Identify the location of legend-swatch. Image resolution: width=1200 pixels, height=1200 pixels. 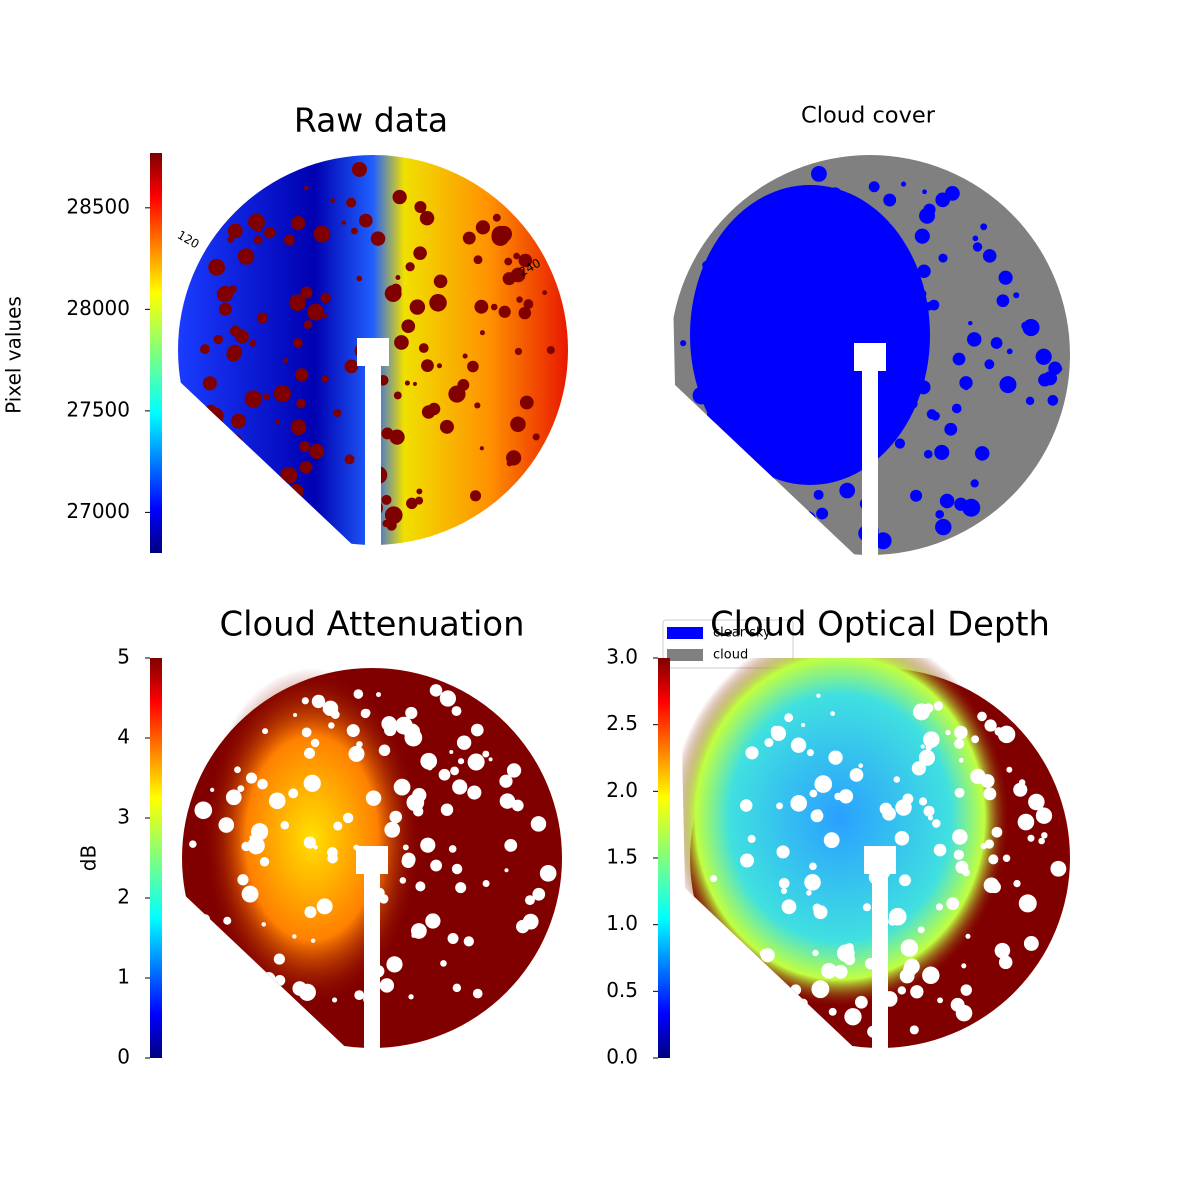
(685, 633).